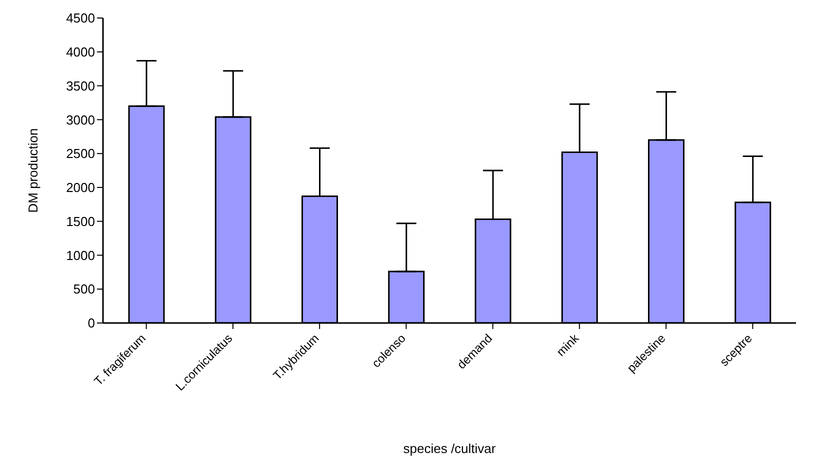 This screenshot has height=471, width=814. Describe the element at coordinates (80, 86) in the screenshot. I see `y-tick-label: 3500` at that location.